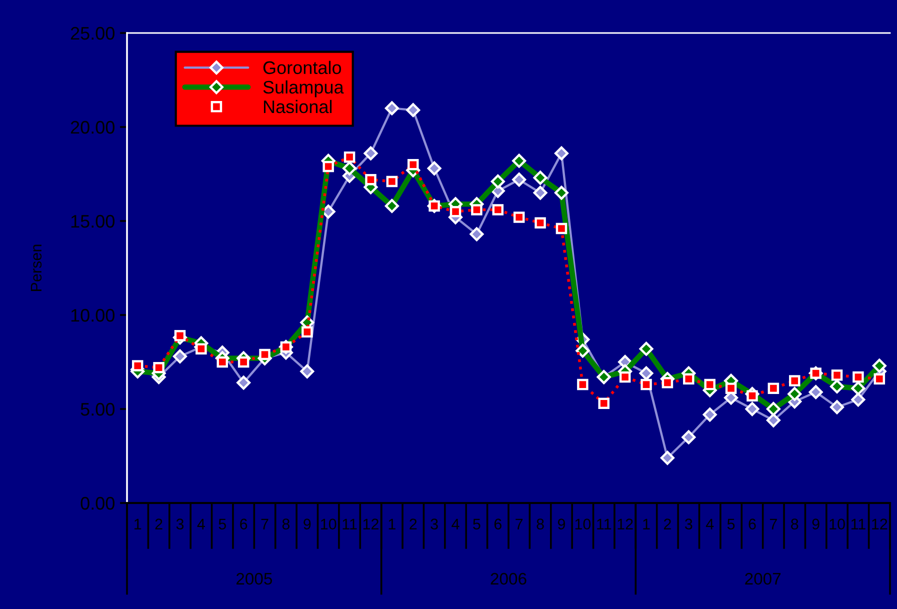  I want to click on legend-label: Gorontalo, so click(302, 67).